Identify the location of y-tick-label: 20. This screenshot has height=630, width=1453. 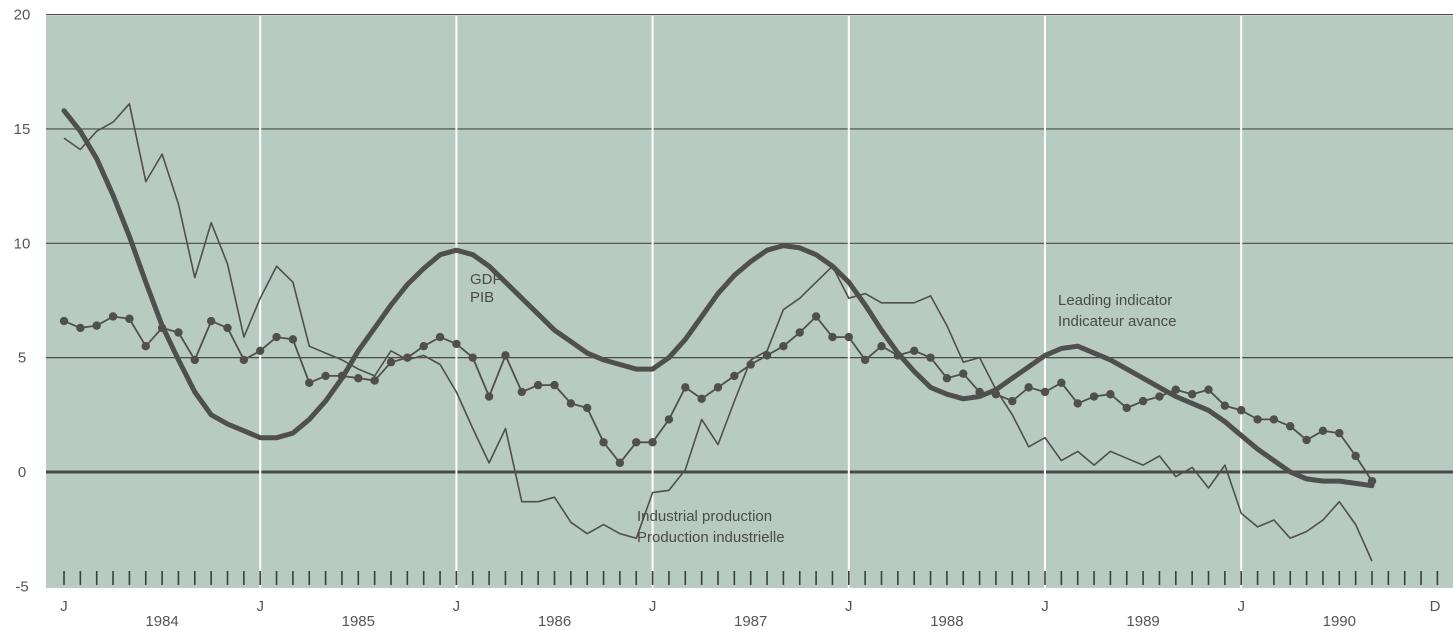
(22, 15).